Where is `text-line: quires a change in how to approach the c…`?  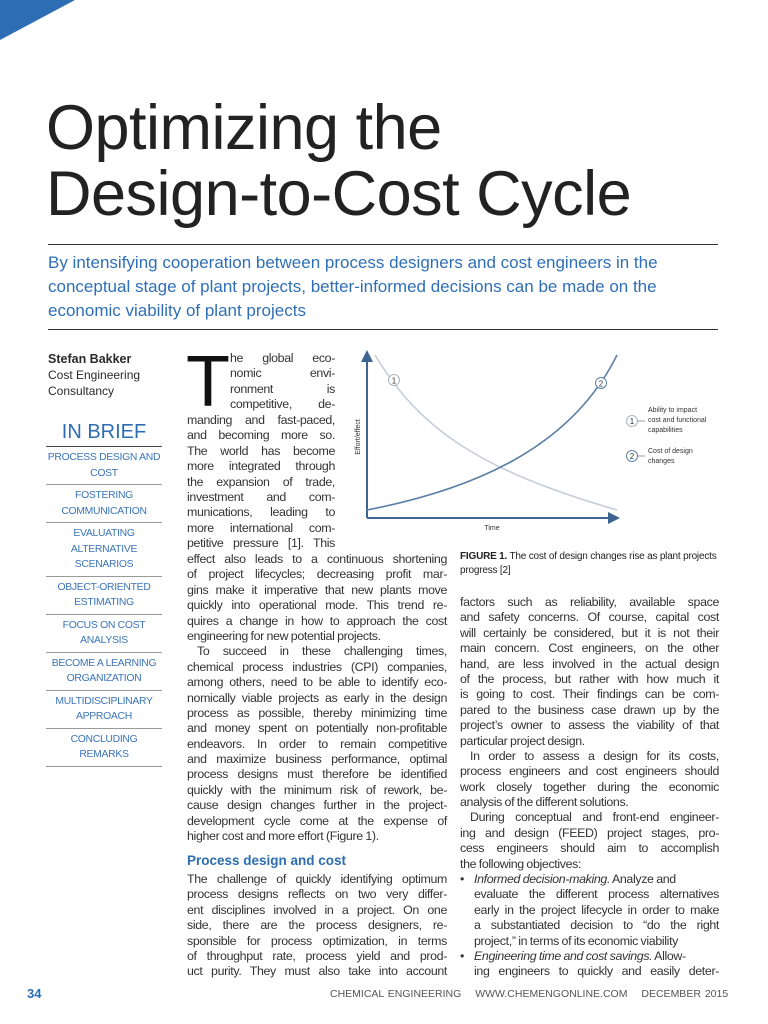
text-line: quires a change in how to approach the c… is located at coordinates (317, 620).